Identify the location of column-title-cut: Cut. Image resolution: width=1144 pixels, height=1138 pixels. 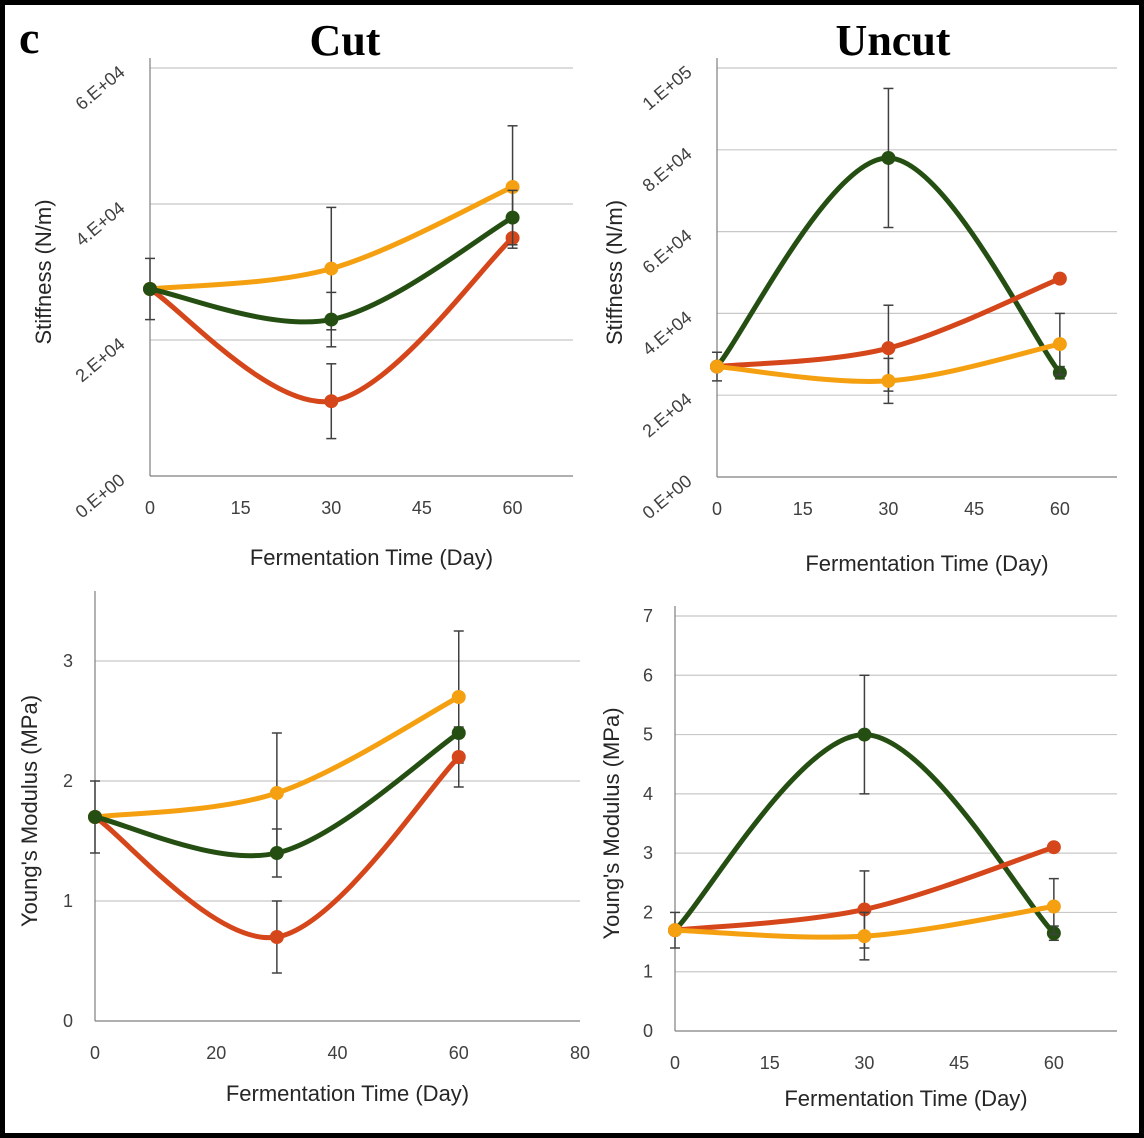
(345, 40).